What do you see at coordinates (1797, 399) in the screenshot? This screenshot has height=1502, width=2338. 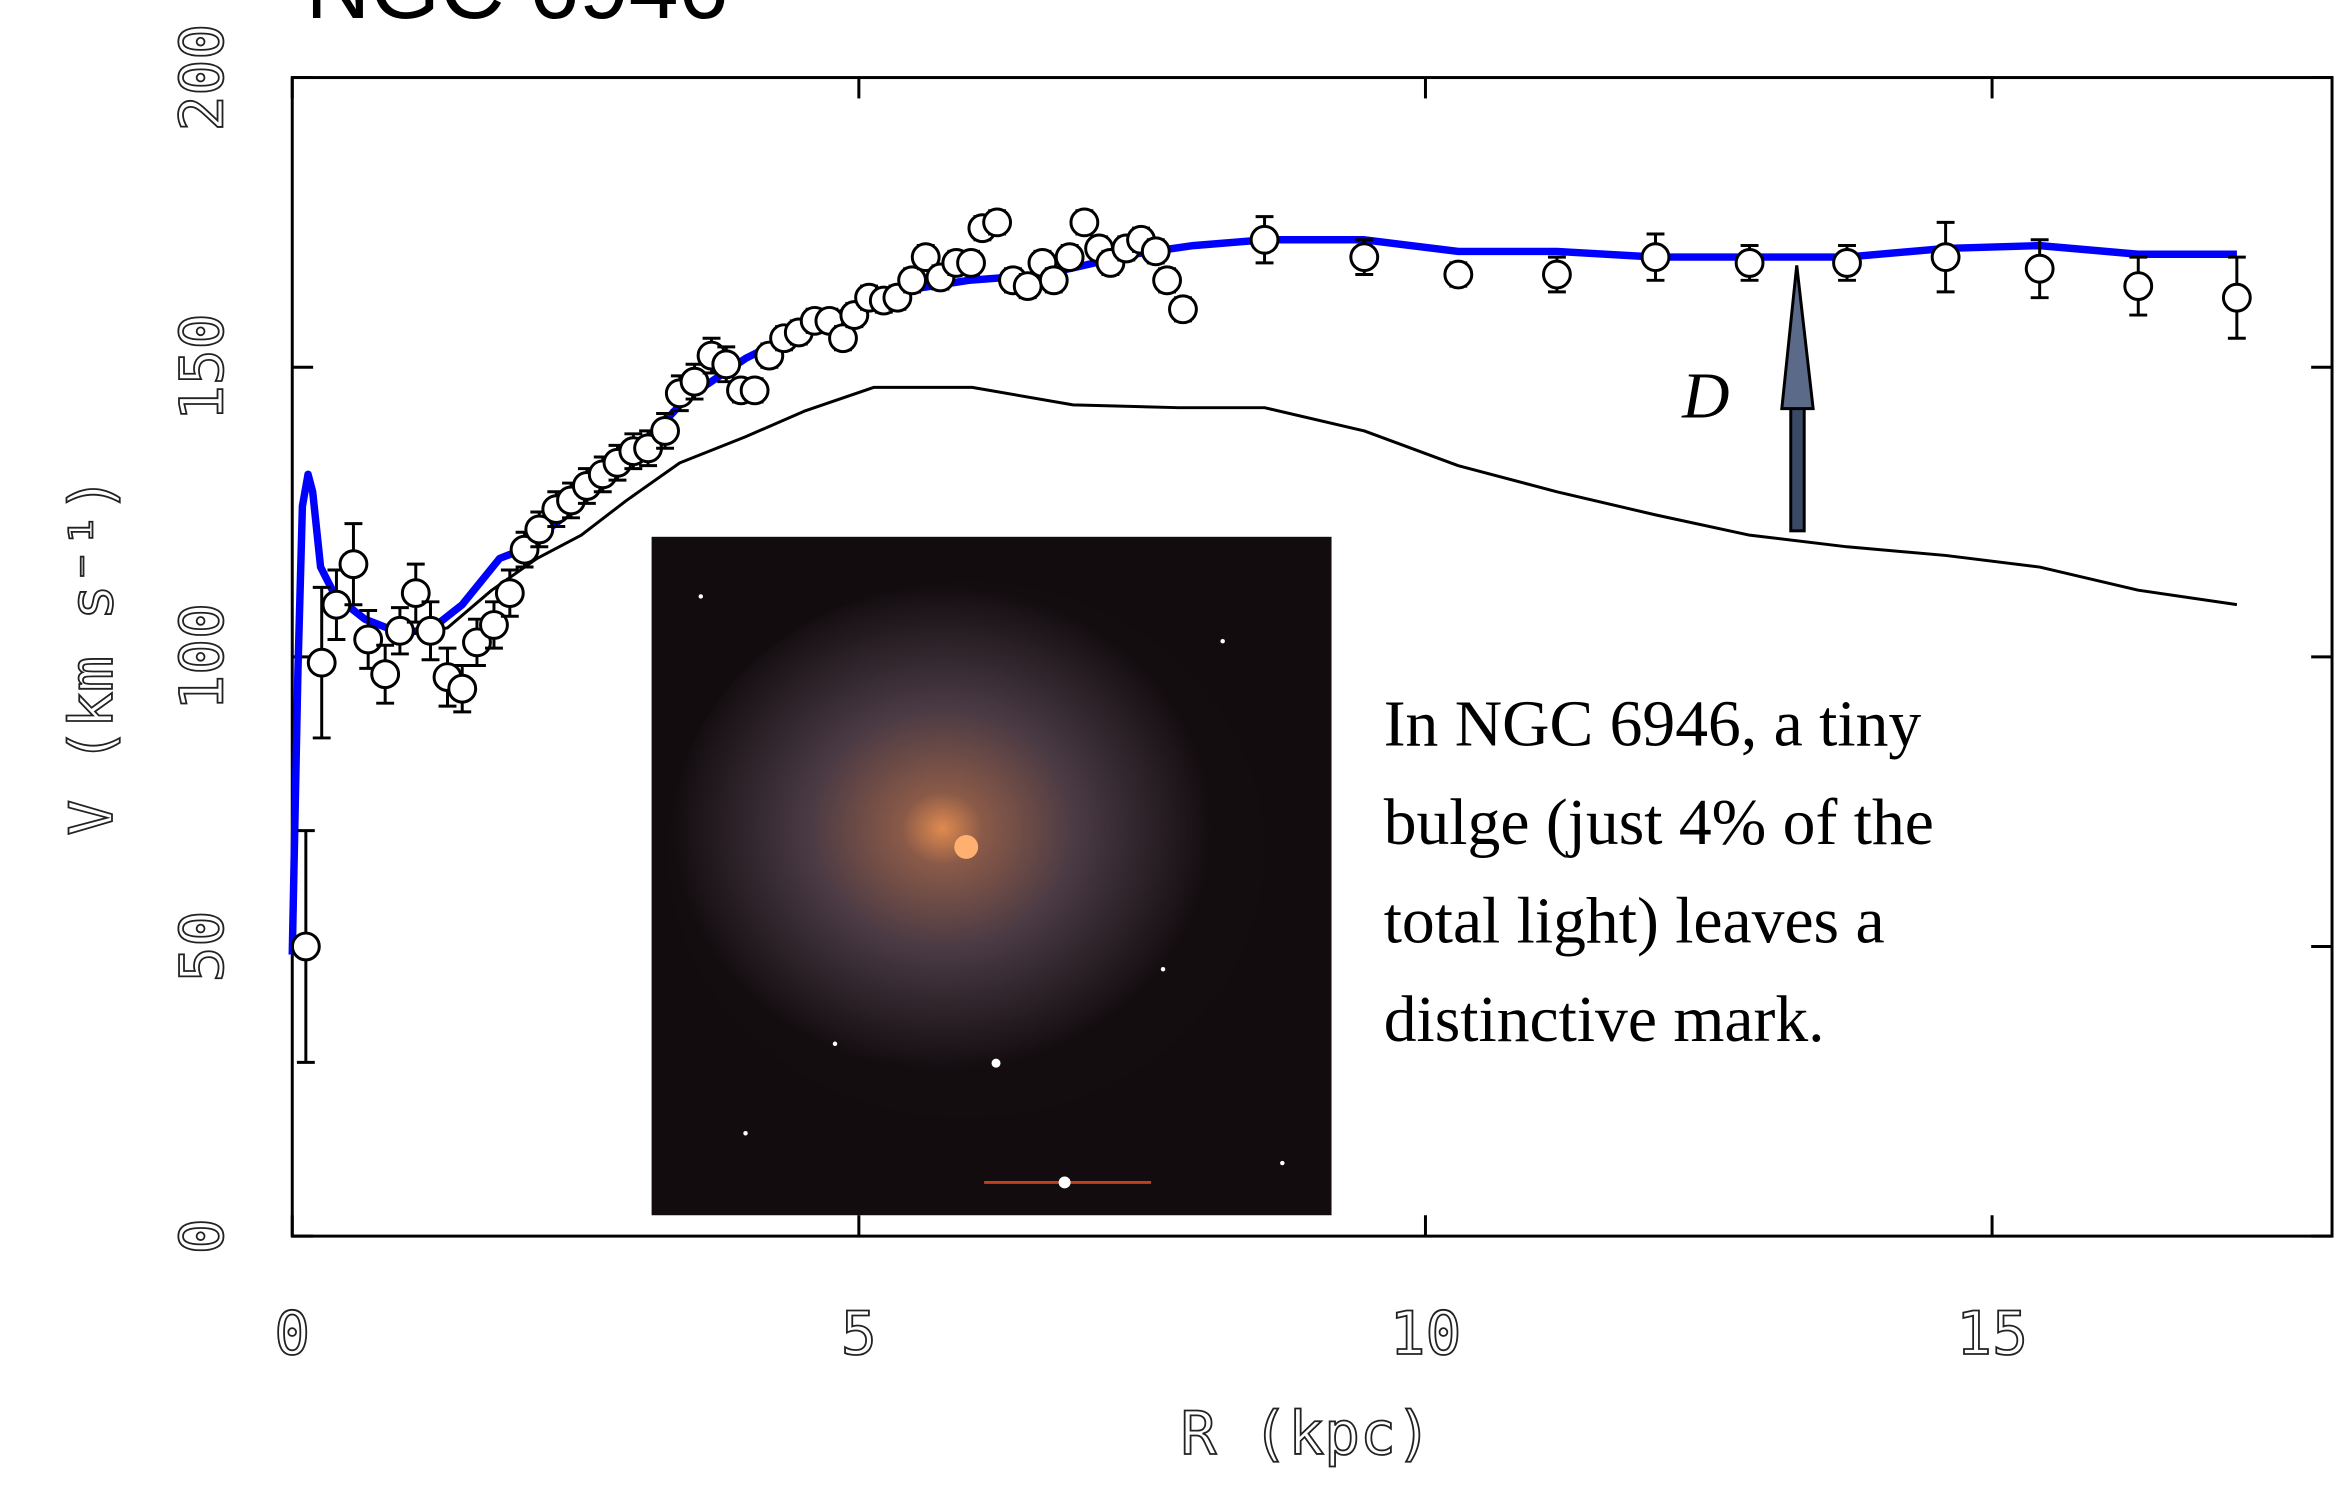 I see `arrow` at bounding box center [1797, 399].